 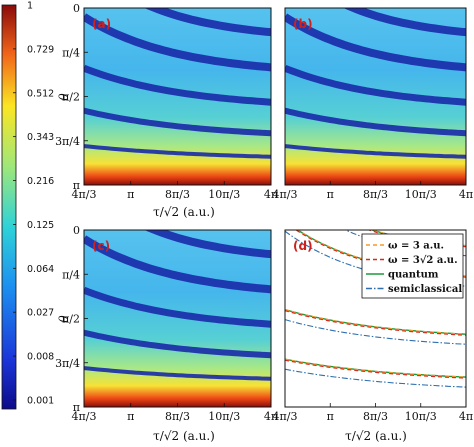 I want to click on legend-entry: ω = 3 a.u., so click(x=416, y=246).